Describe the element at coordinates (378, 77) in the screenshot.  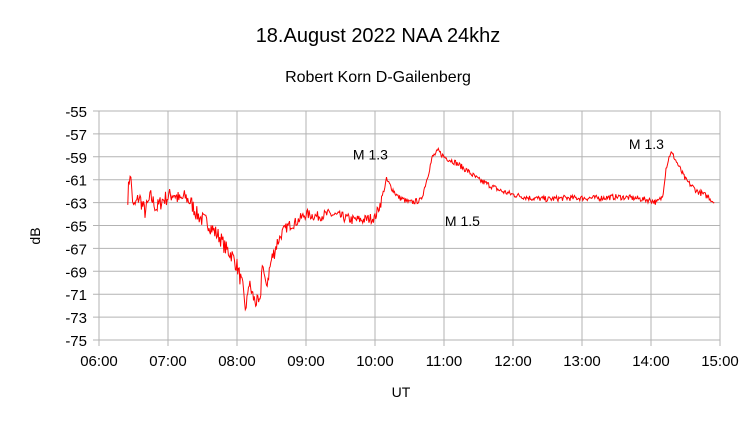
I see `chart-subtitle: Robert Korn D-Gailenberg` at that location.